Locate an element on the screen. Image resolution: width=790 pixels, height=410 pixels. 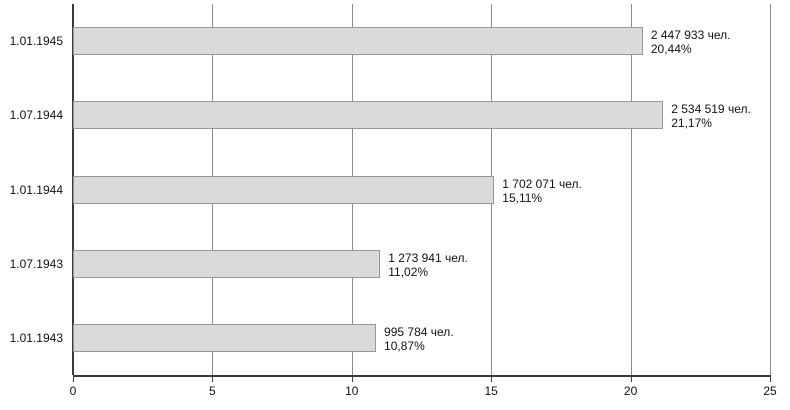
bar-value-text: 2 534 519 чел. is located at coordinates (711, 109).